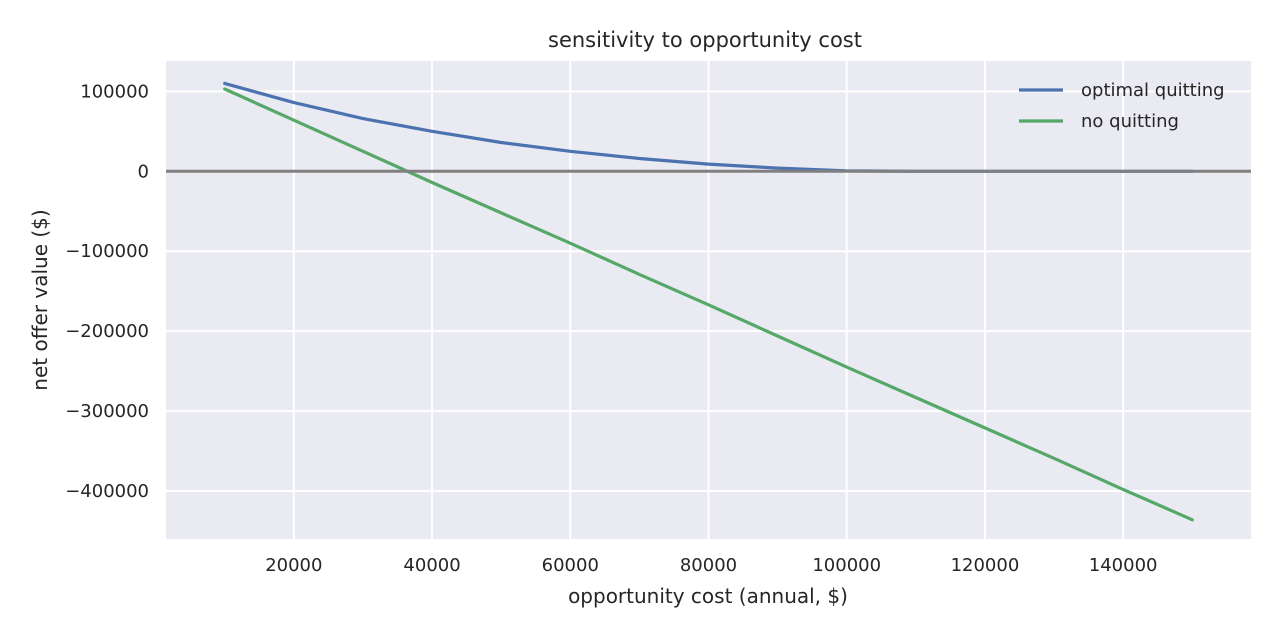 This screenshot has width=1280, height=640. Describe the element at coordinates (1153, 90) in the screenshot. I see `legend-label: optimal quitting` at that location.